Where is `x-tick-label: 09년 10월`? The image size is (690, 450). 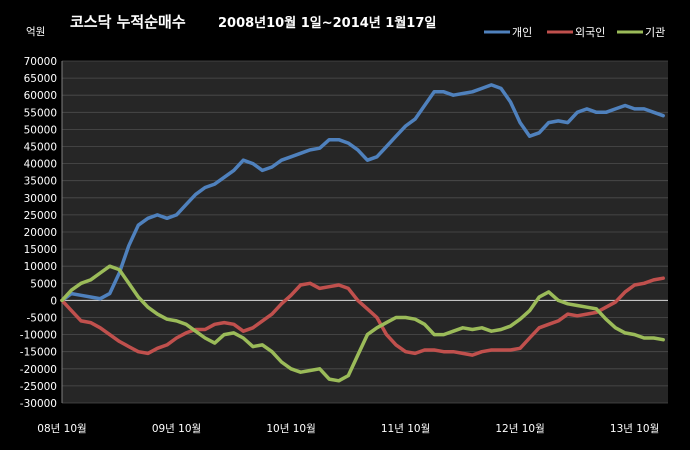 x-tick-label: 09년 10월 is located at coordinates (176, 429).